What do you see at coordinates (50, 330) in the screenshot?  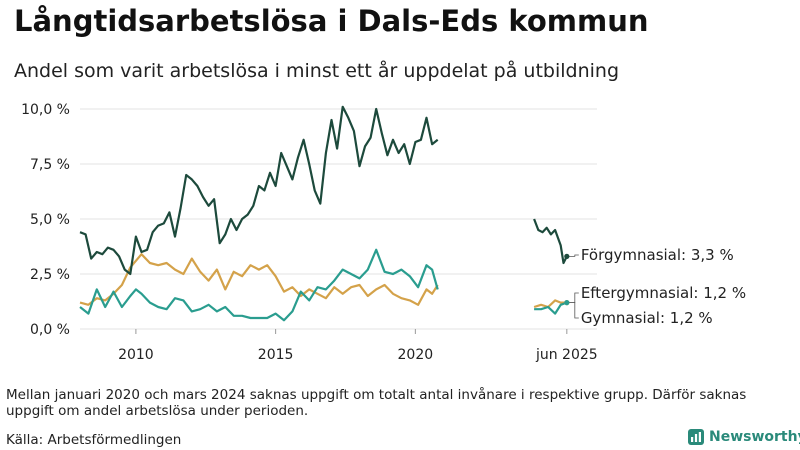 I see `y-tick-label: 0,0 %` at bounding box center [50, 330].